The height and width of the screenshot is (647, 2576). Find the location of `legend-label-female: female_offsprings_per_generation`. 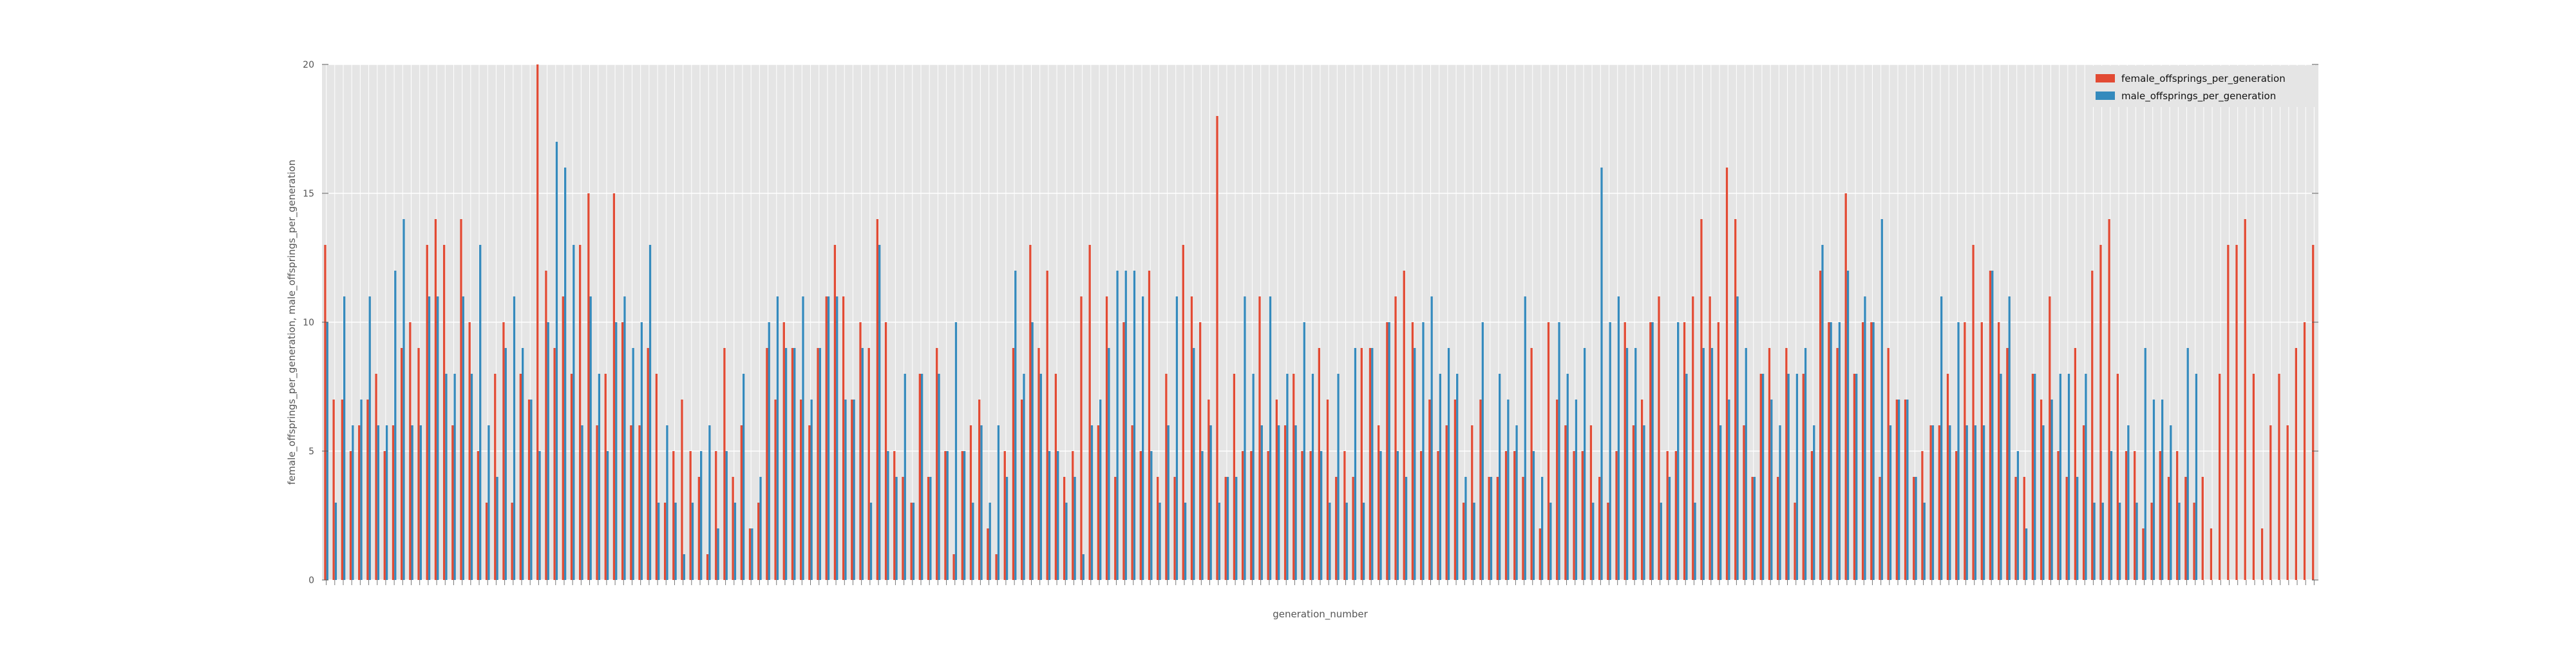

legend-label-female: female_offsprings_per_generation is located at coordinates (2203, 79).